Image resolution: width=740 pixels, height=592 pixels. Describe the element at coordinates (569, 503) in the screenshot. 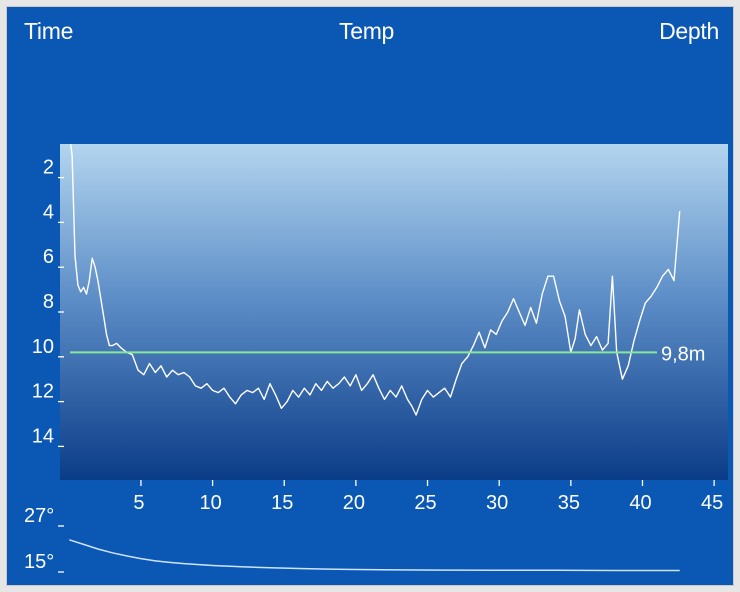

I see `time-tick-label: 35` at that location.